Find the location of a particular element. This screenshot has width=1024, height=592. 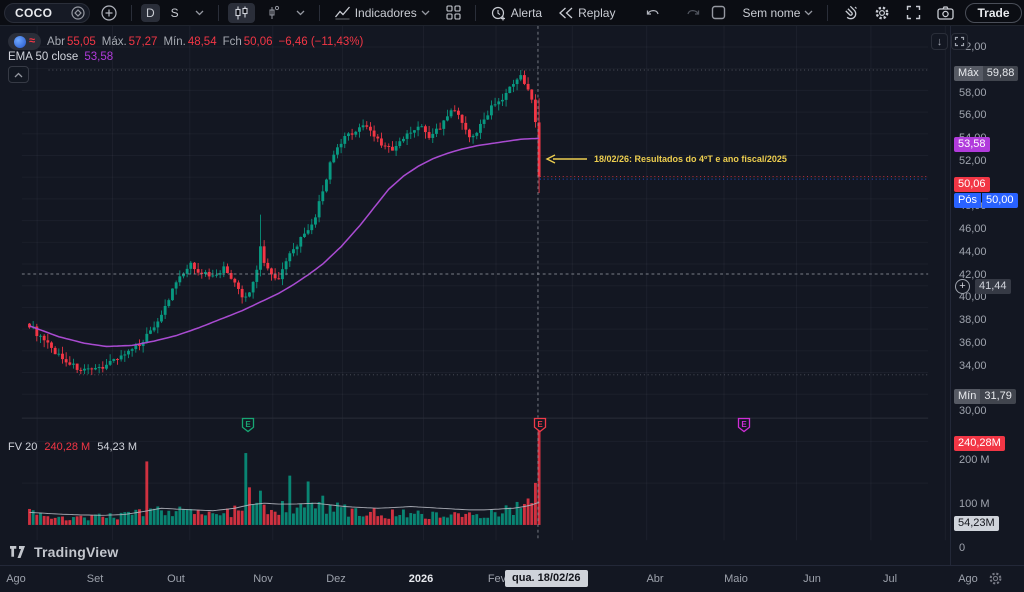

layout-grid-button is located at coordinates (453, 12).